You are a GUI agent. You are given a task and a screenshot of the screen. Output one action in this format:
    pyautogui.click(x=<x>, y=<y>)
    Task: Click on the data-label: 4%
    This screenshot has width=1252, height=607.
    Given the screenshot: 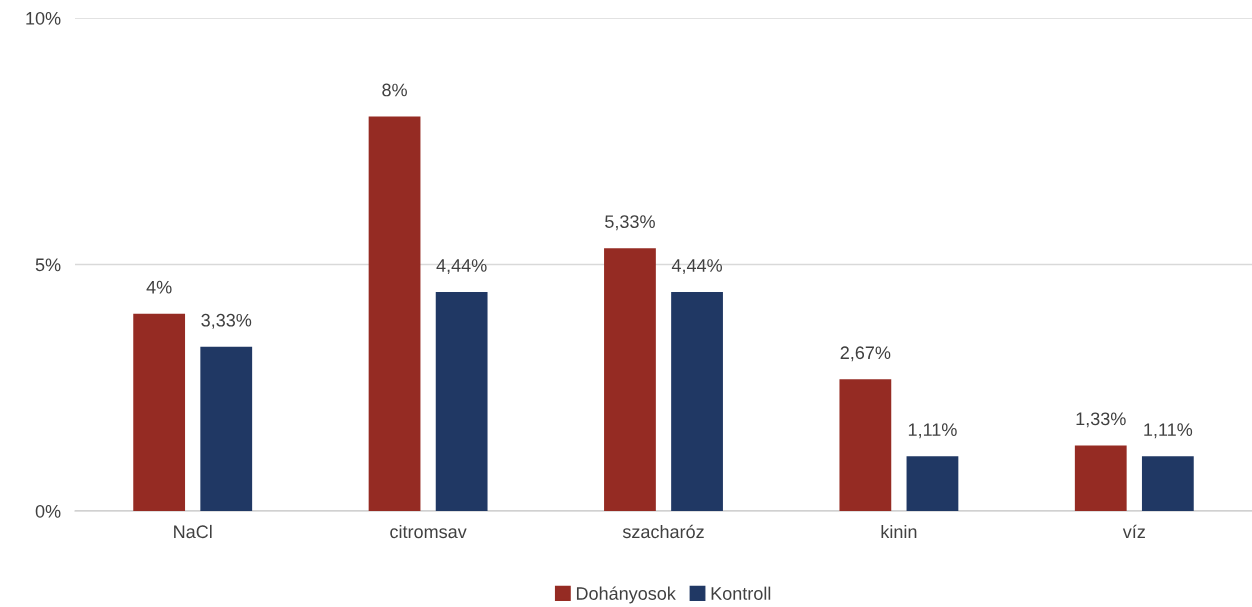 What is the action you would take?
    pyautogui.click(x=159, y=287)
    